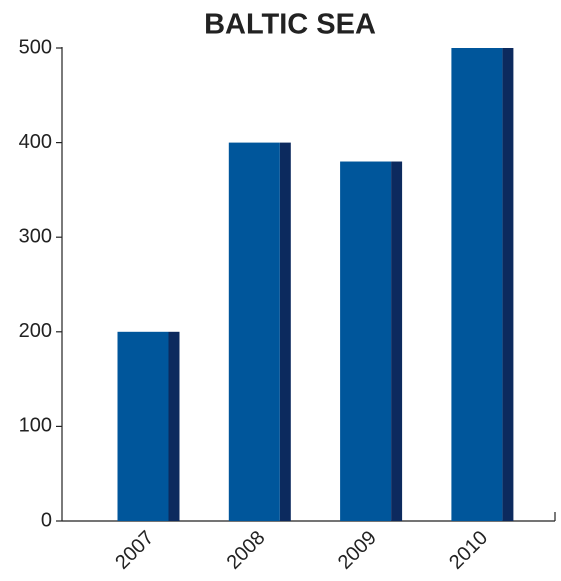  I want to click on y-tick-label: 0, so click(46, 520).